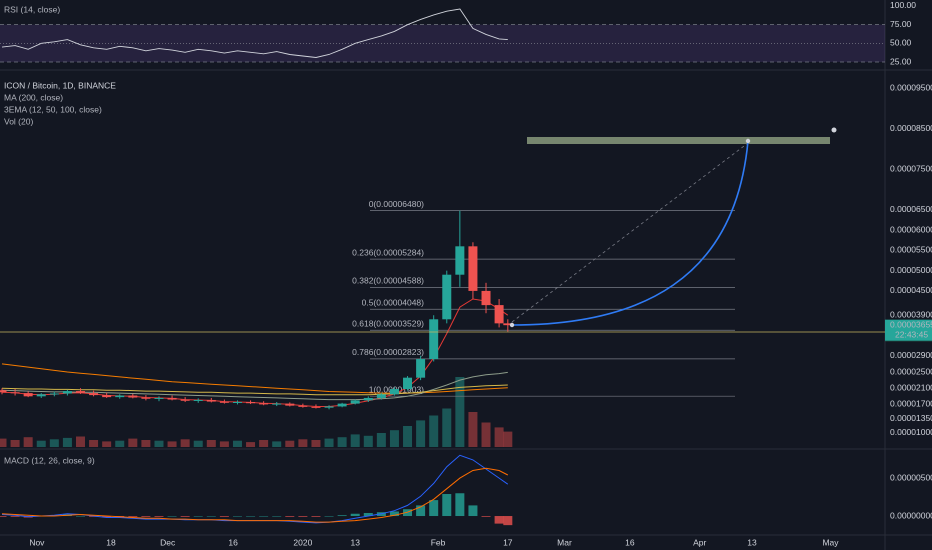  Describe the element at coordinates (911, 250) in the screenshot. I see `y-tick-label: 0.00005500` at that location.